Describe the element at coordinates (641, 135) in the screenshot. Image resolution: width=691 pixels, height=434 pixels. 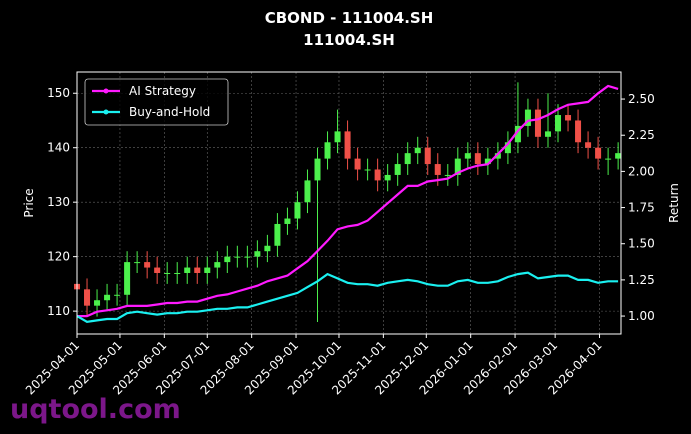
I see `y2-tick-label: 2.25` at that location.